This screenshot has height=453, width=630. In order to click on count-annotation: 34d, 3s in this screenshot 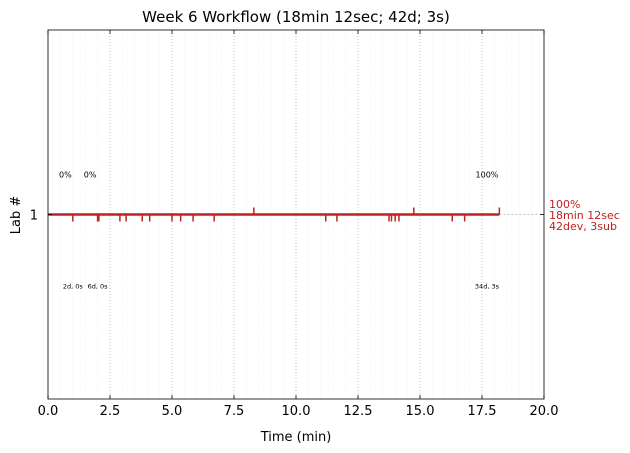, I will do `click(487, 287)`.